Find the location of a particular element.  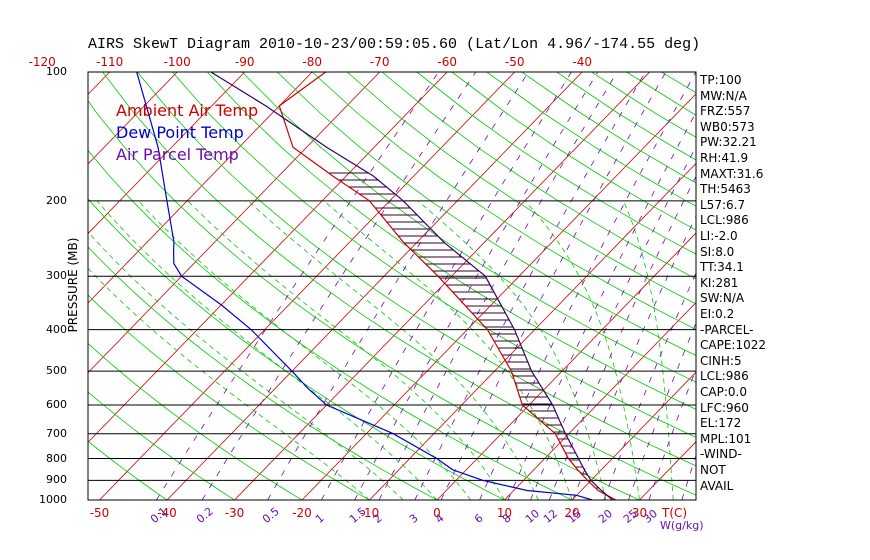

index-item: SI:8.0 is located at coordinates (717, 251).